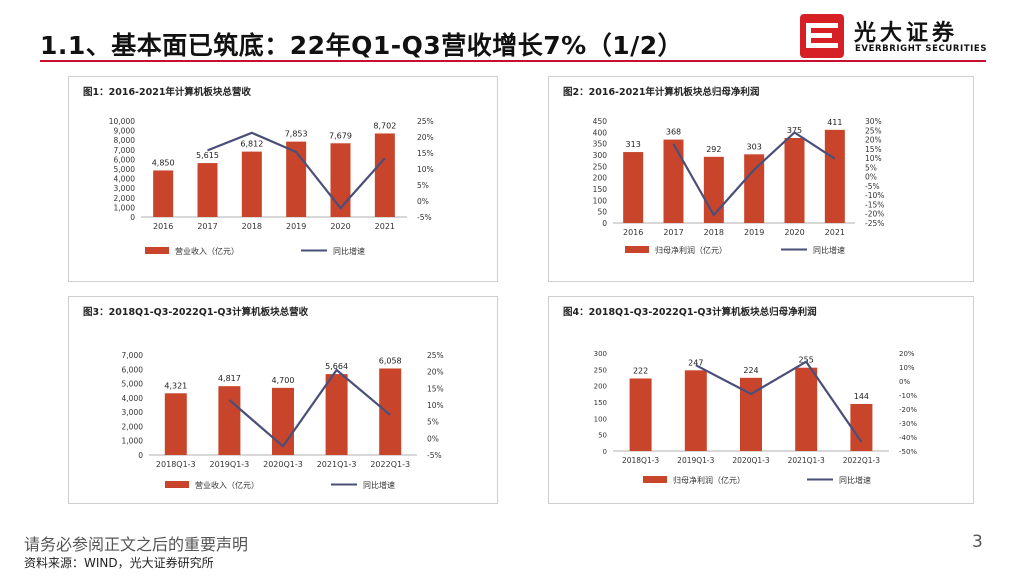  What do you see at coordinates (163, 162) in the screenshot?
I see `bar-data-label: 4,850` at bounding box center [163, 162].